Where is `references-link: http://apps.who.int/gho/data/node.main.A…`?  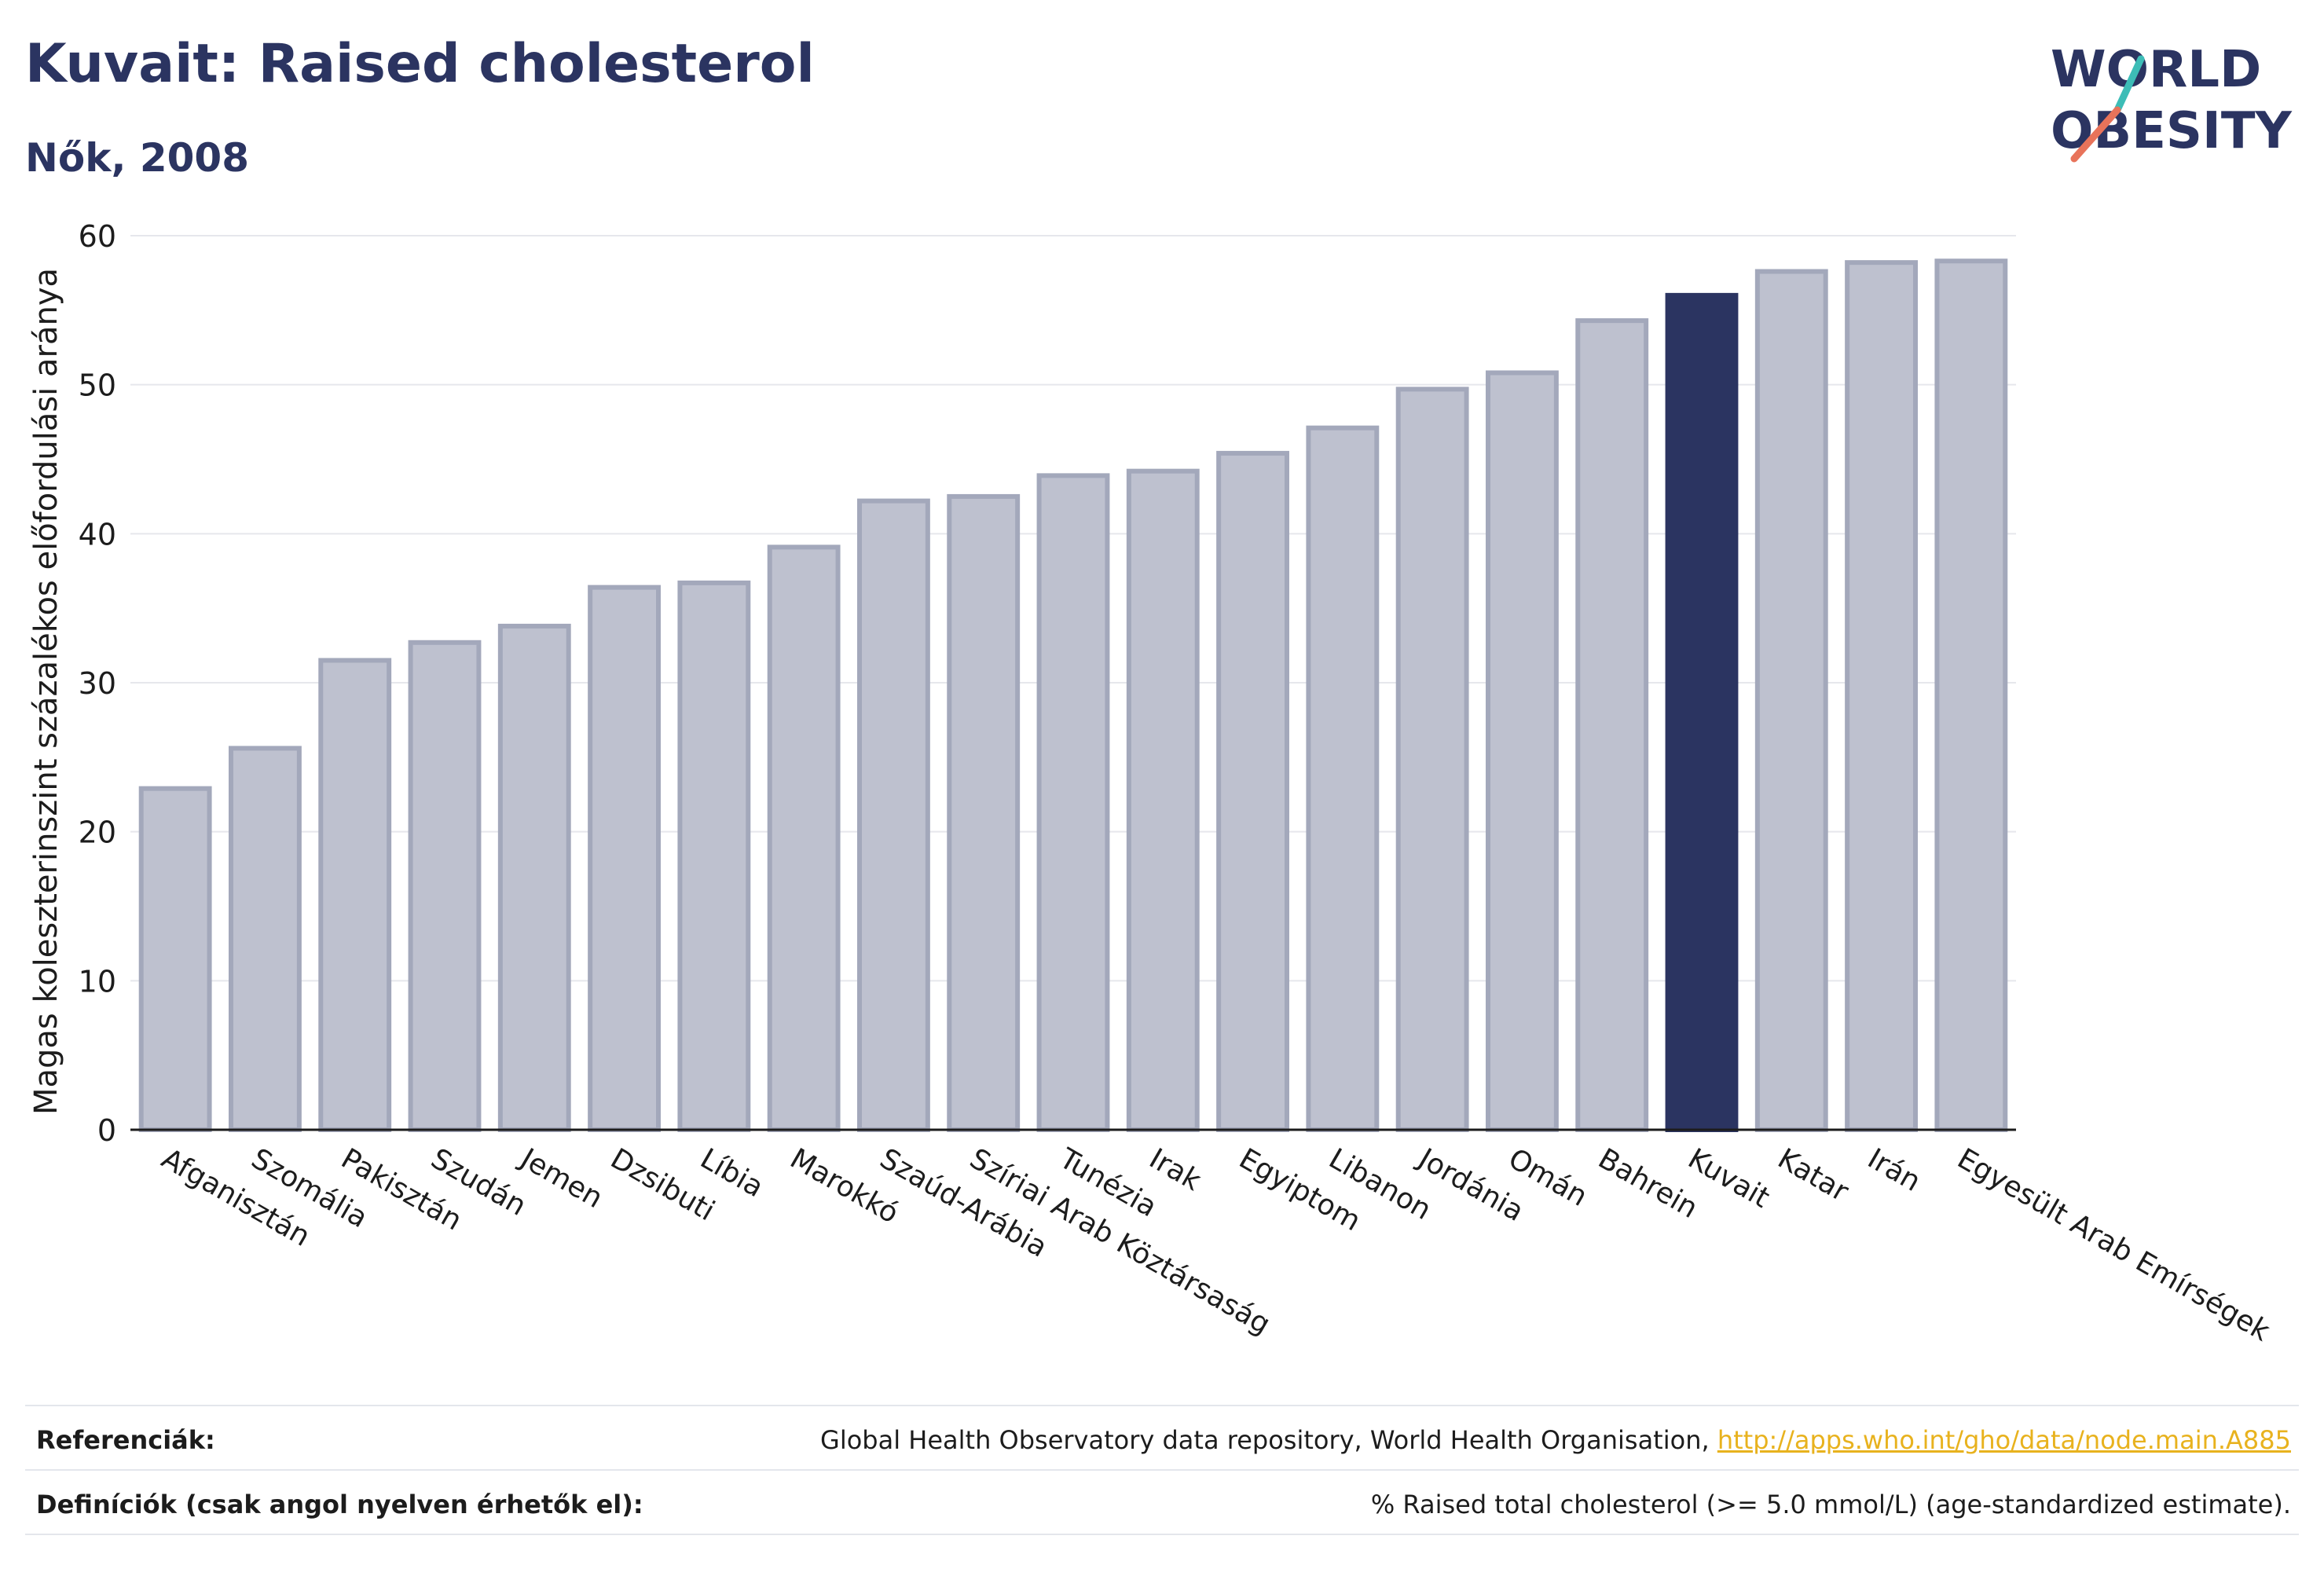 references-link: http://apps.who.int/gho/data/node.main.A… is located at coordinates (2004, 1440).